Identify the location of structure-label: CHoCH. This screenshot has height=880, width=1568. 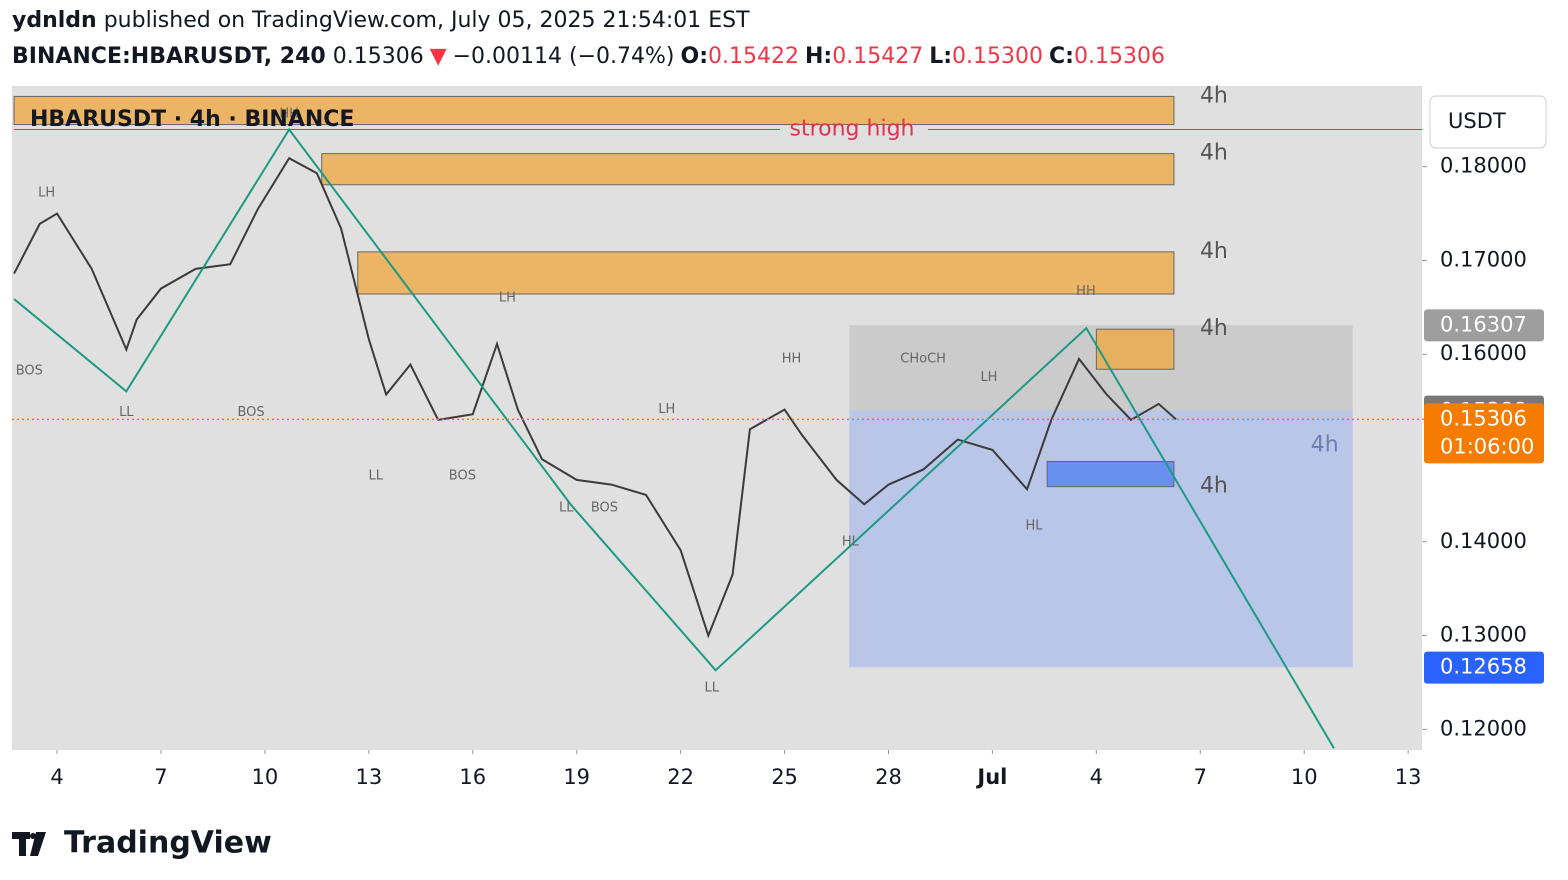
(923, 358).